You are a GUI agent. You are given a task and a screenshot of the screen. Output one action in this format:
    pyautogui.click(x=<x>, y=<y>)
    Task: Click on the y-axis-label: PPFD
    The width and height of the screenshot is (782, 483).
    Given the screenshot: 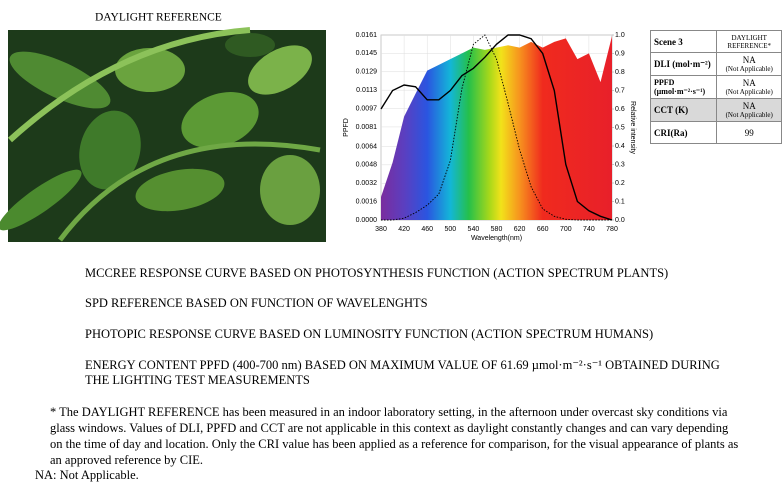 What is the action you would take?
    pyautogui.click(x=346, y=127)
    